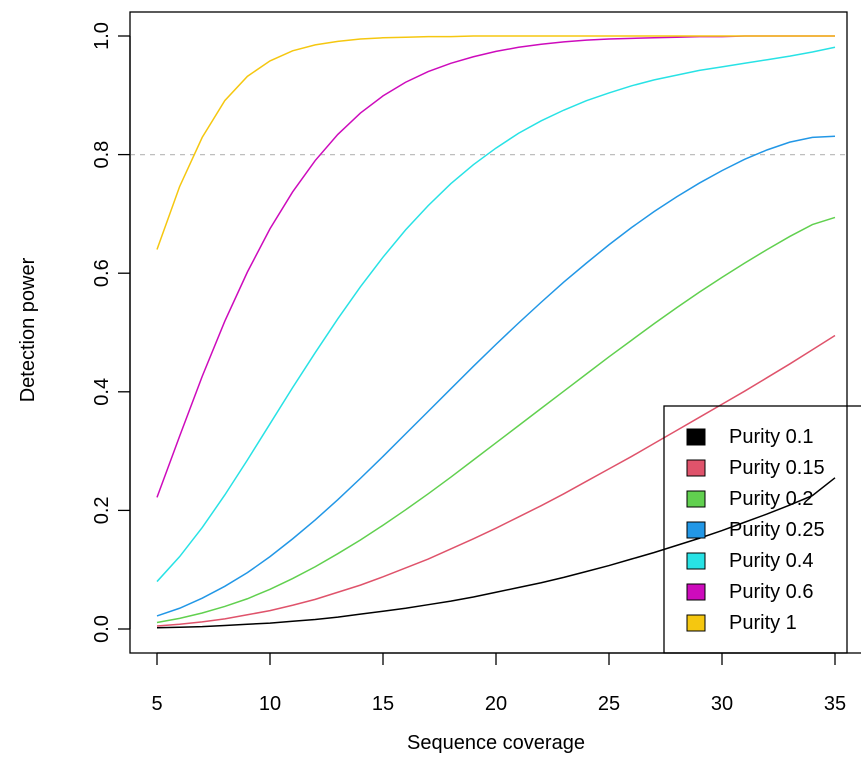  Describe the element at coordinates (270, 704) in the screenshot. I see `x-tick-label: 10` at that location.